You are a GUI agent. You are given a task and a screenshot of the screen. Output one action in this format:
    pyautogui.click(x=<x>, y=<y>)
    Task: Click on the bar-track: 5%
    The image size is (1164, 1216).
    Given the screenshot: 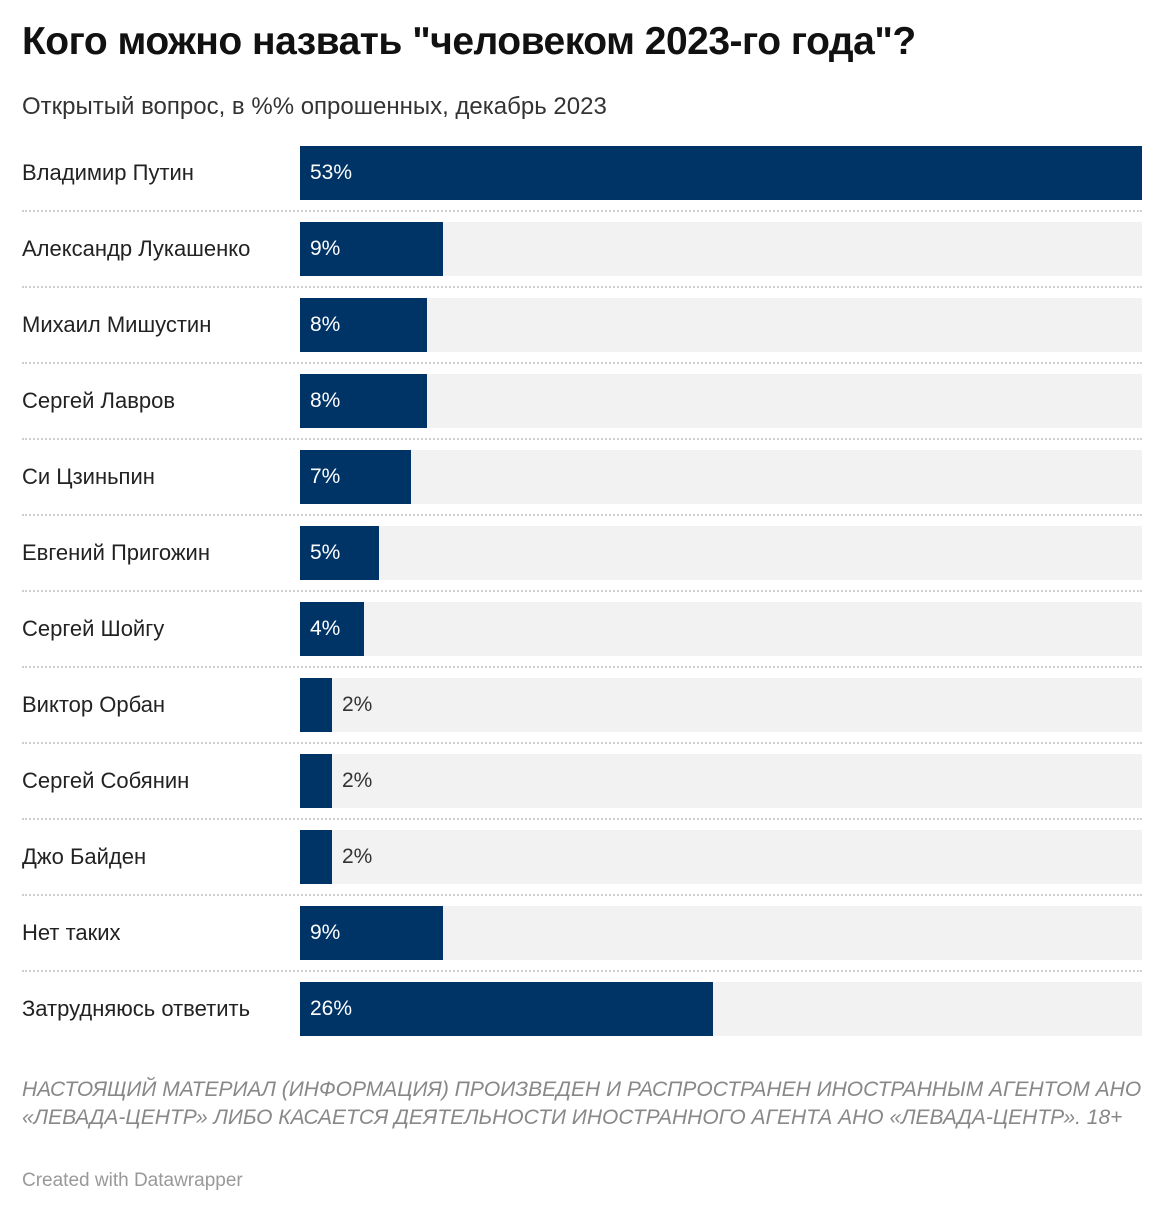 What is the action you would take?
    pyautogui.click(x=721, y=553)
    